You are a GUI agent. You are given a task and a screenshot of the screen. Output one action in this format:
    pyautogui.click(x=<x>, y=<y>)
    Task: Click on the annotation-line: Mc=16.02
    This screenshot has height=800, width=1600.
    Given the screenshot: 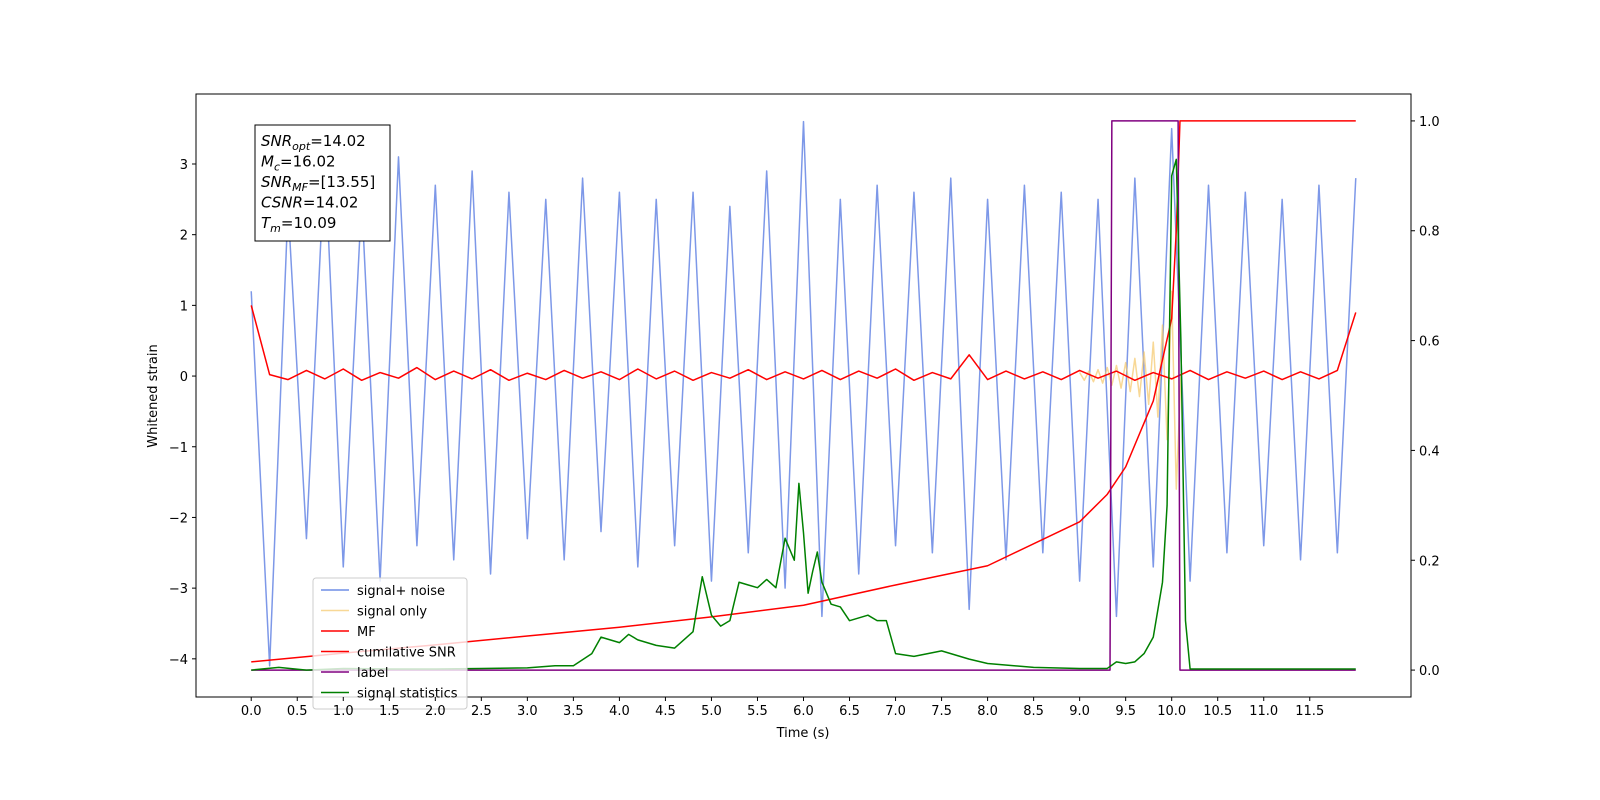 What is the action you would take?
    pyautogui.click(x=298, y=163)
    